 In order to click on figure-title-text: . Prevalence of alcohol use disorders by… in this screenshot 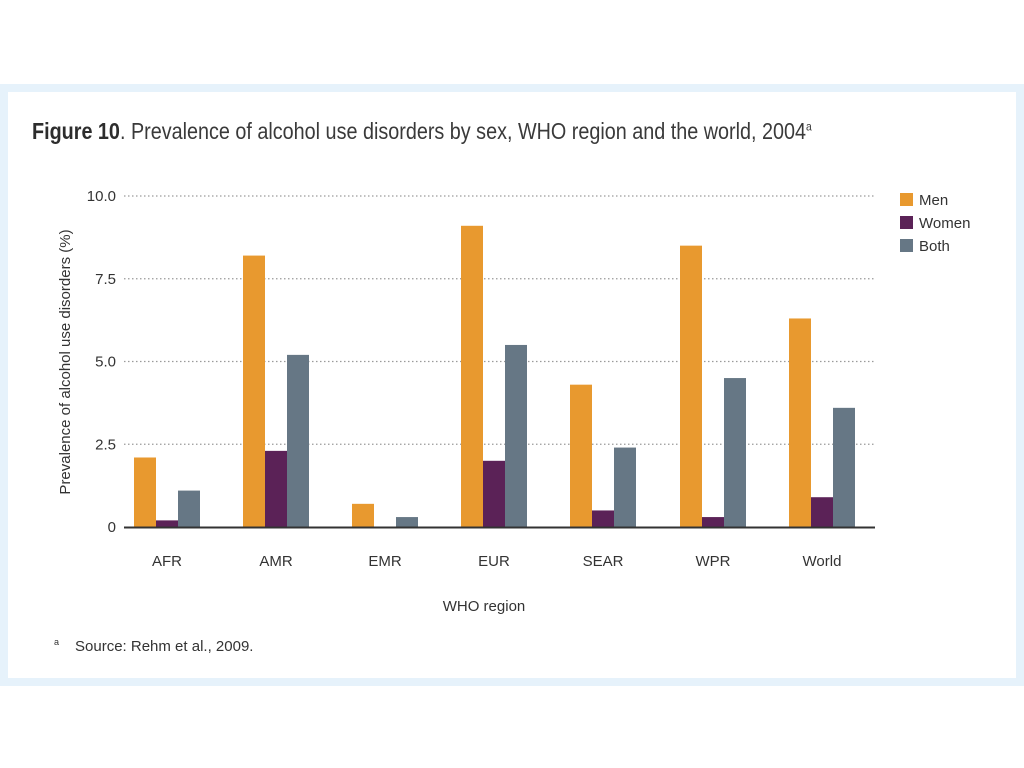, I will do `click(463, 131)`.